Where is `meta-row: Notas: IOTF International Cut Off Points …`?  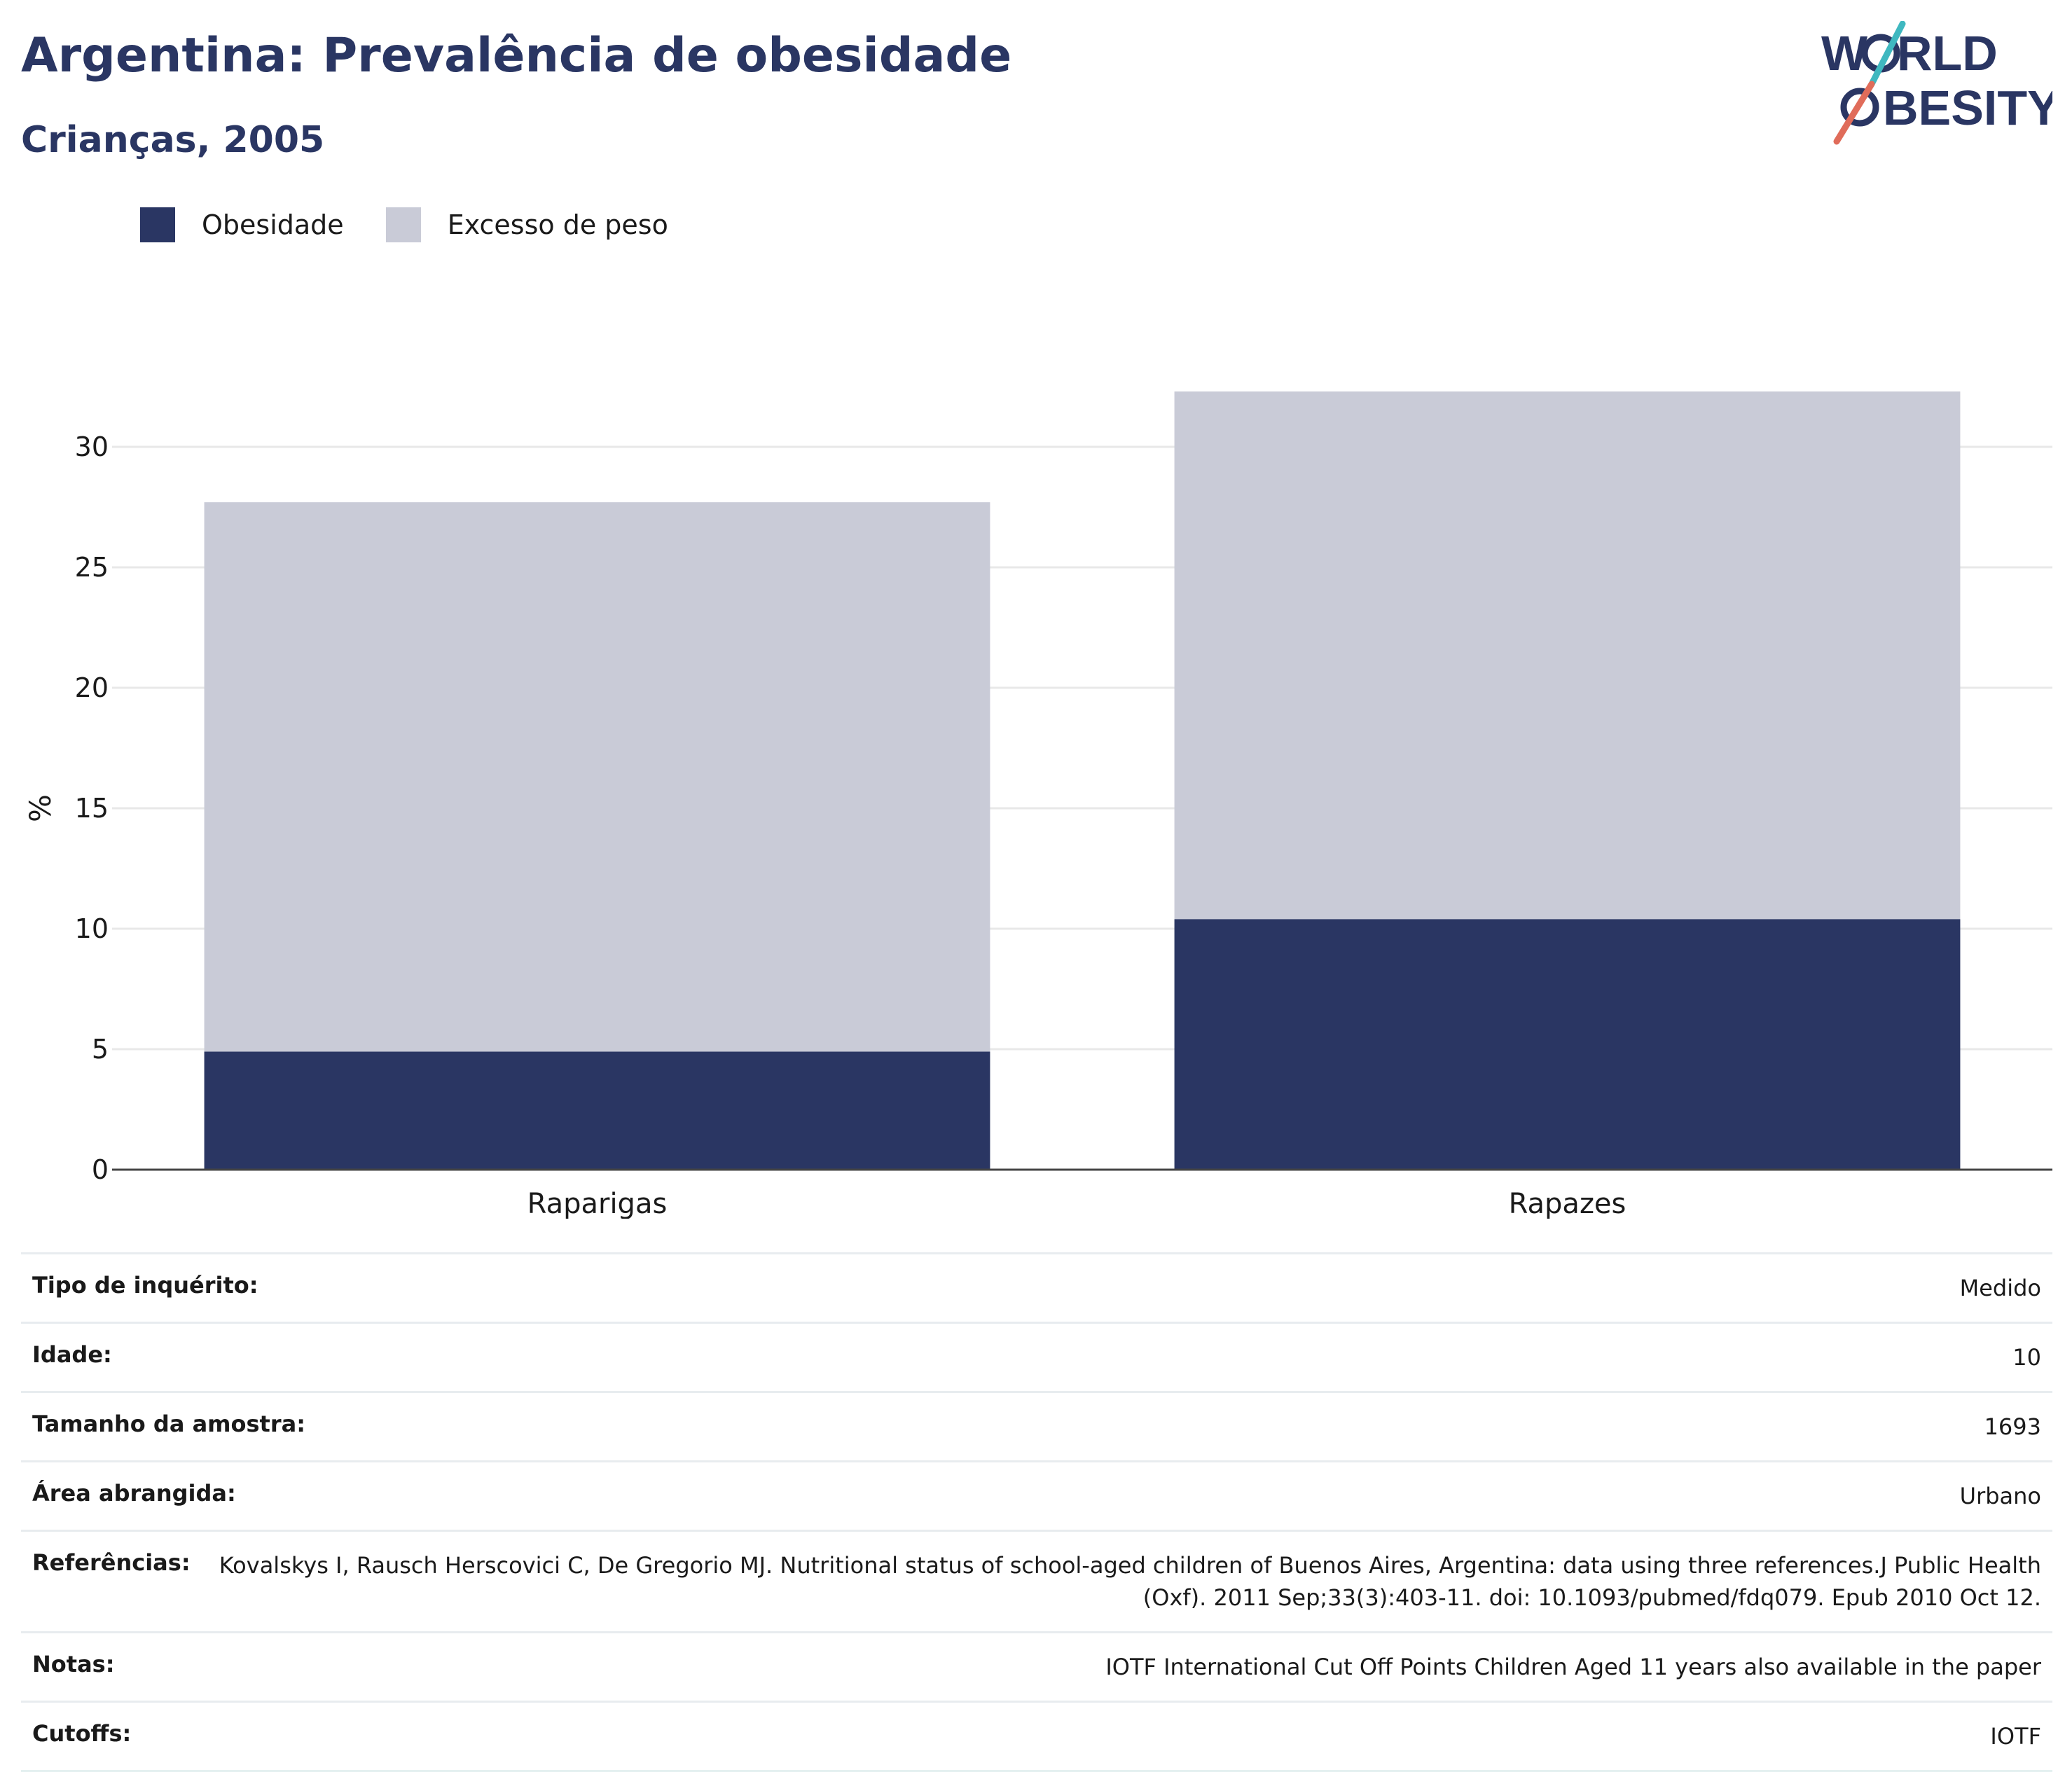
meta-row: Notas: IOTF International Cut Off Points … is located at coordinates (1037, 1666).